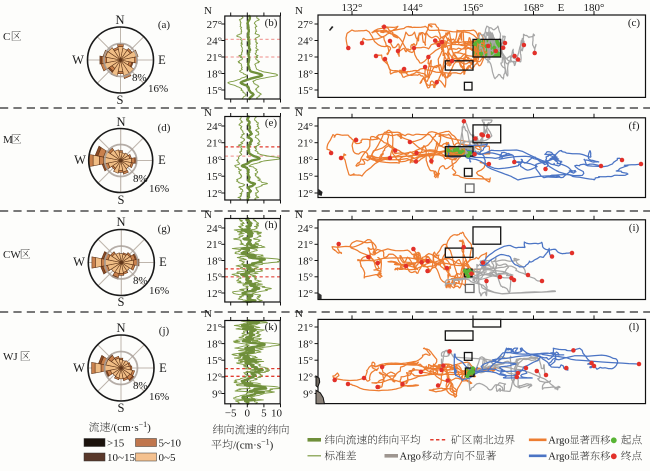  What do you see at coordinates (271, 327) in the screenshot?
I see `svg-text: (k)` at bounding box center [271, 327].